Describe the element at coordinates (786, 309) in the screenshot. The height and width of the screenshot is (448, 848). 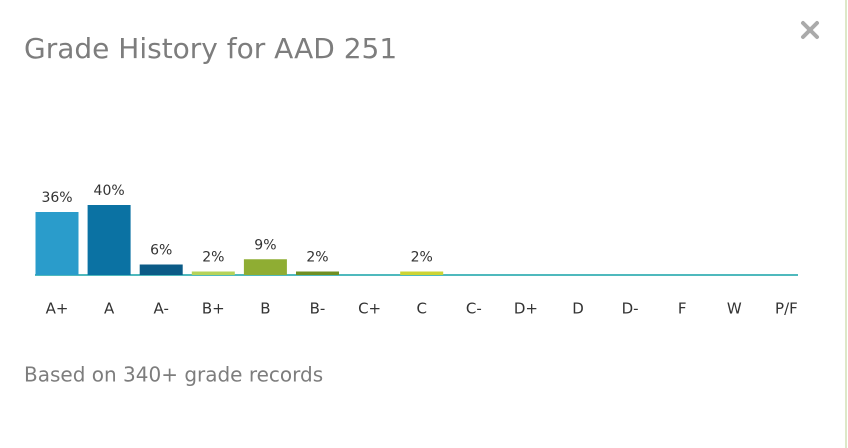
I see `x-tick-label: P/F` at that location.